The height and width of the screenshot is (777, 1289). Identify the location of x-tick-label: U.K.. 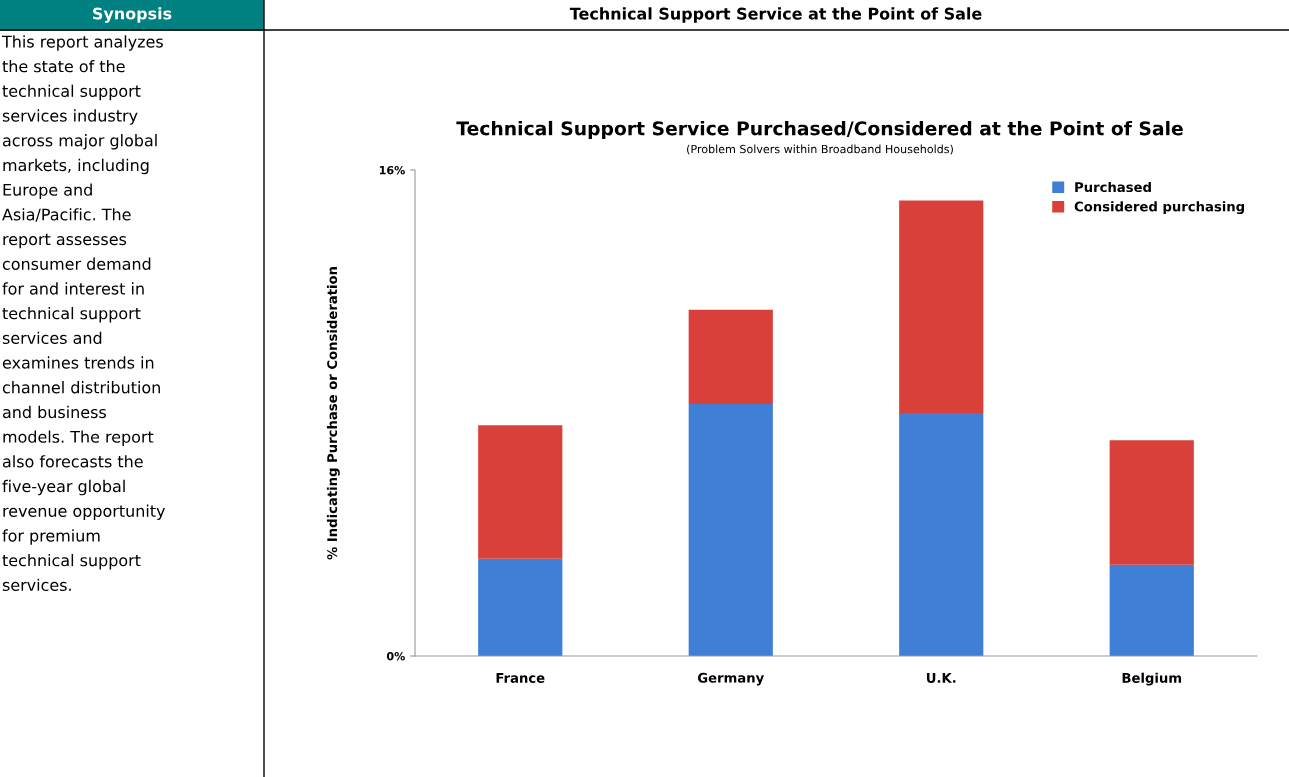
(941, 678).